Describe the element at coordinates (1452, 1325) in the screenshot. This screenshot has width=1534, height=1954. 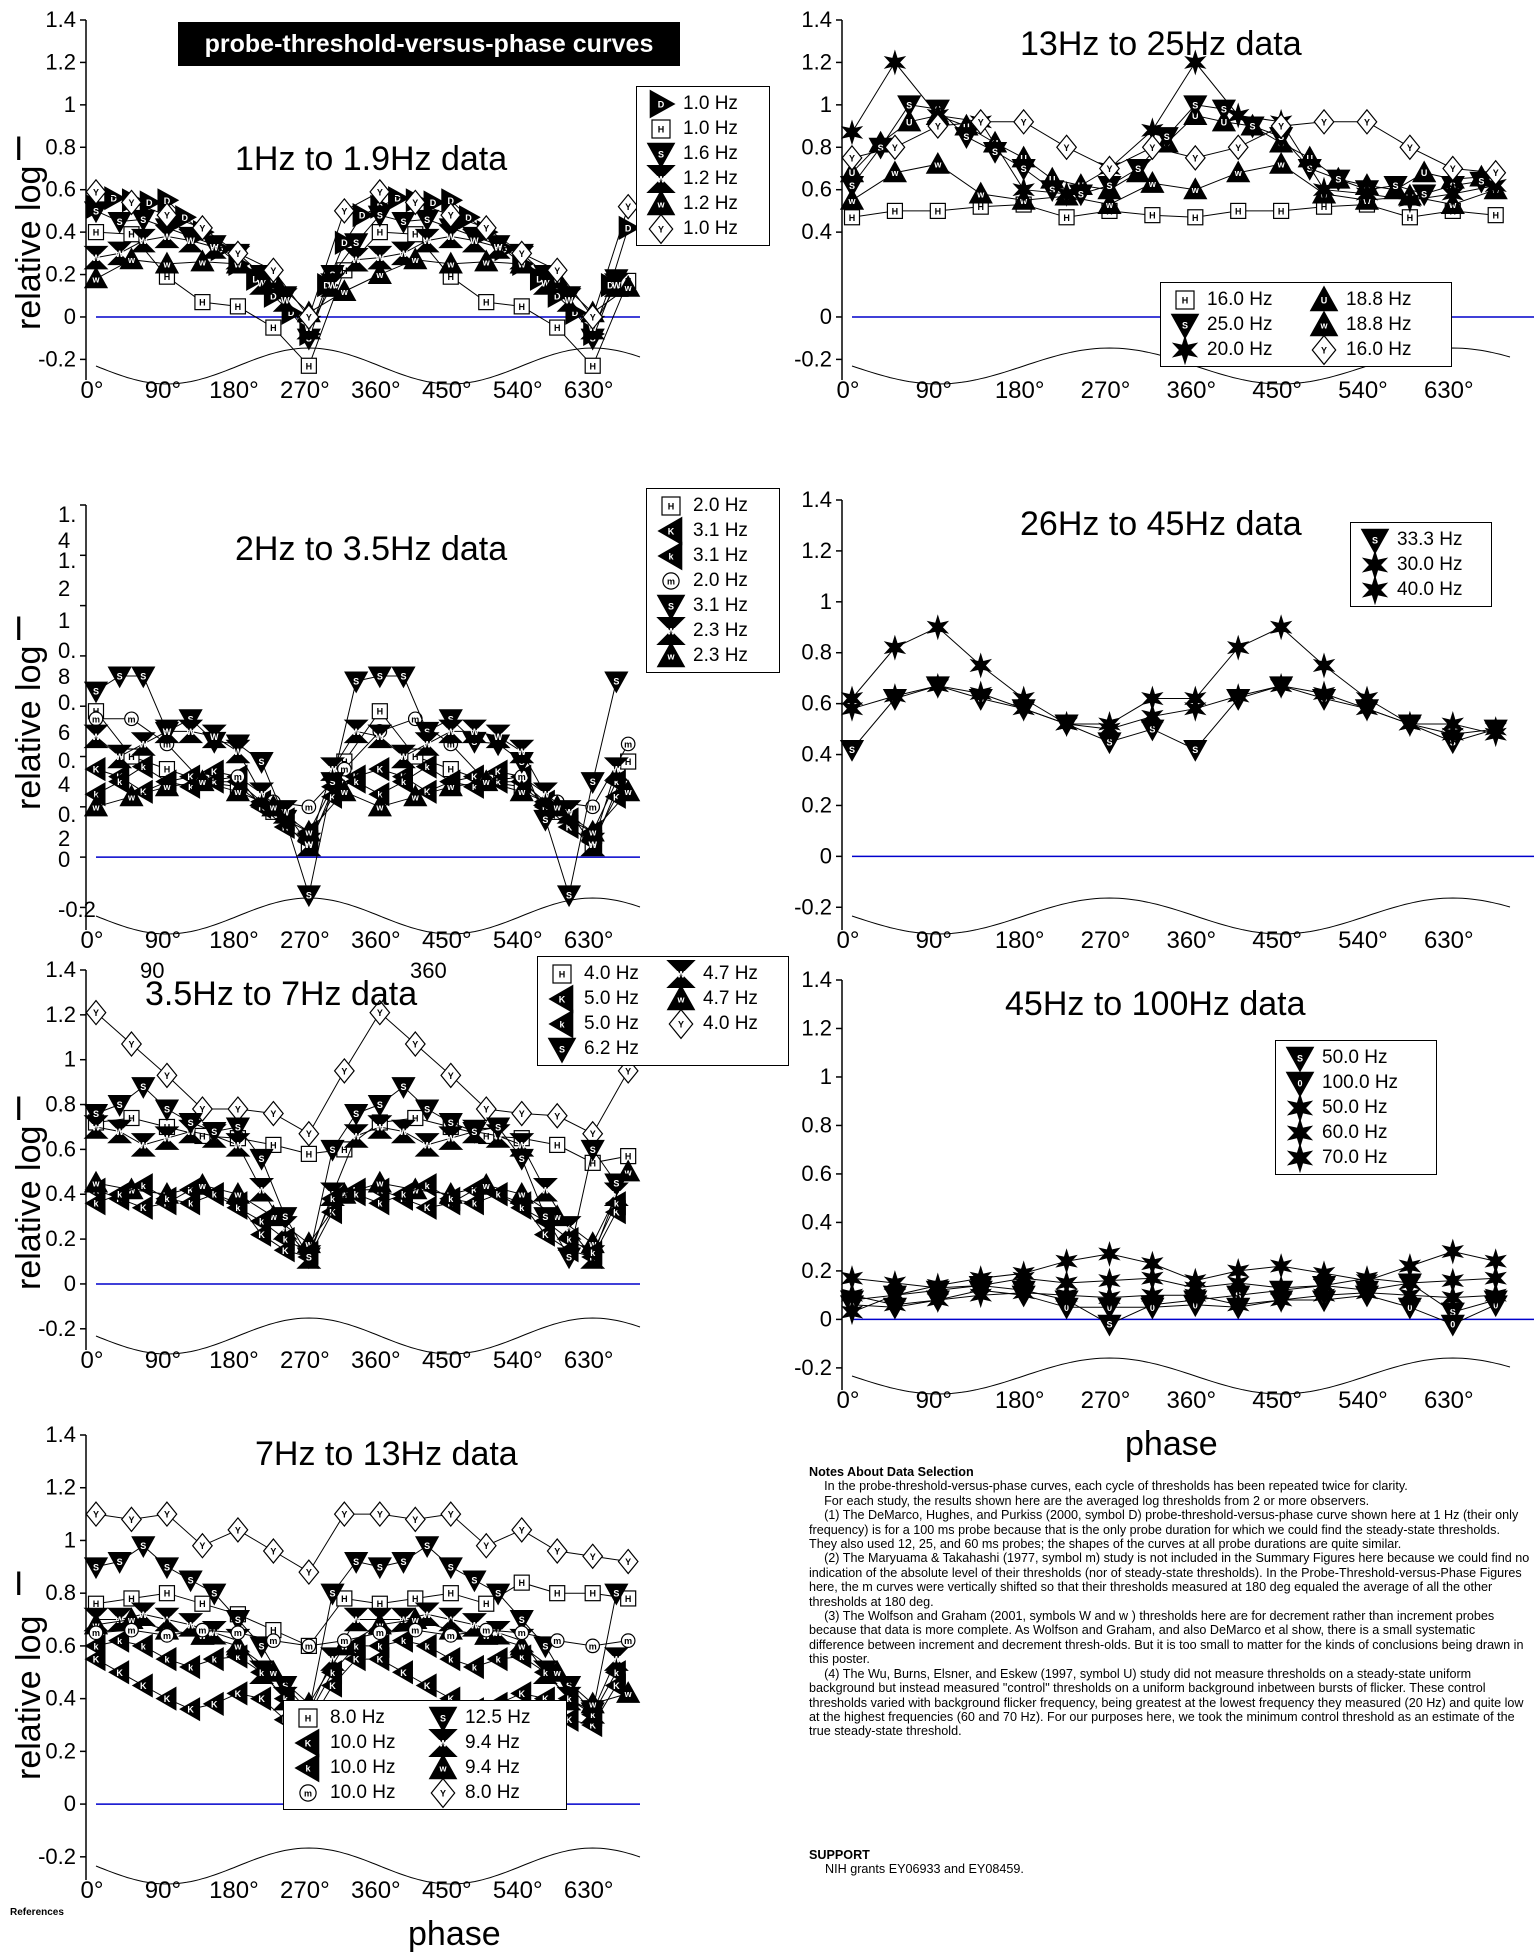
I see `svg-text: 0` at that location.